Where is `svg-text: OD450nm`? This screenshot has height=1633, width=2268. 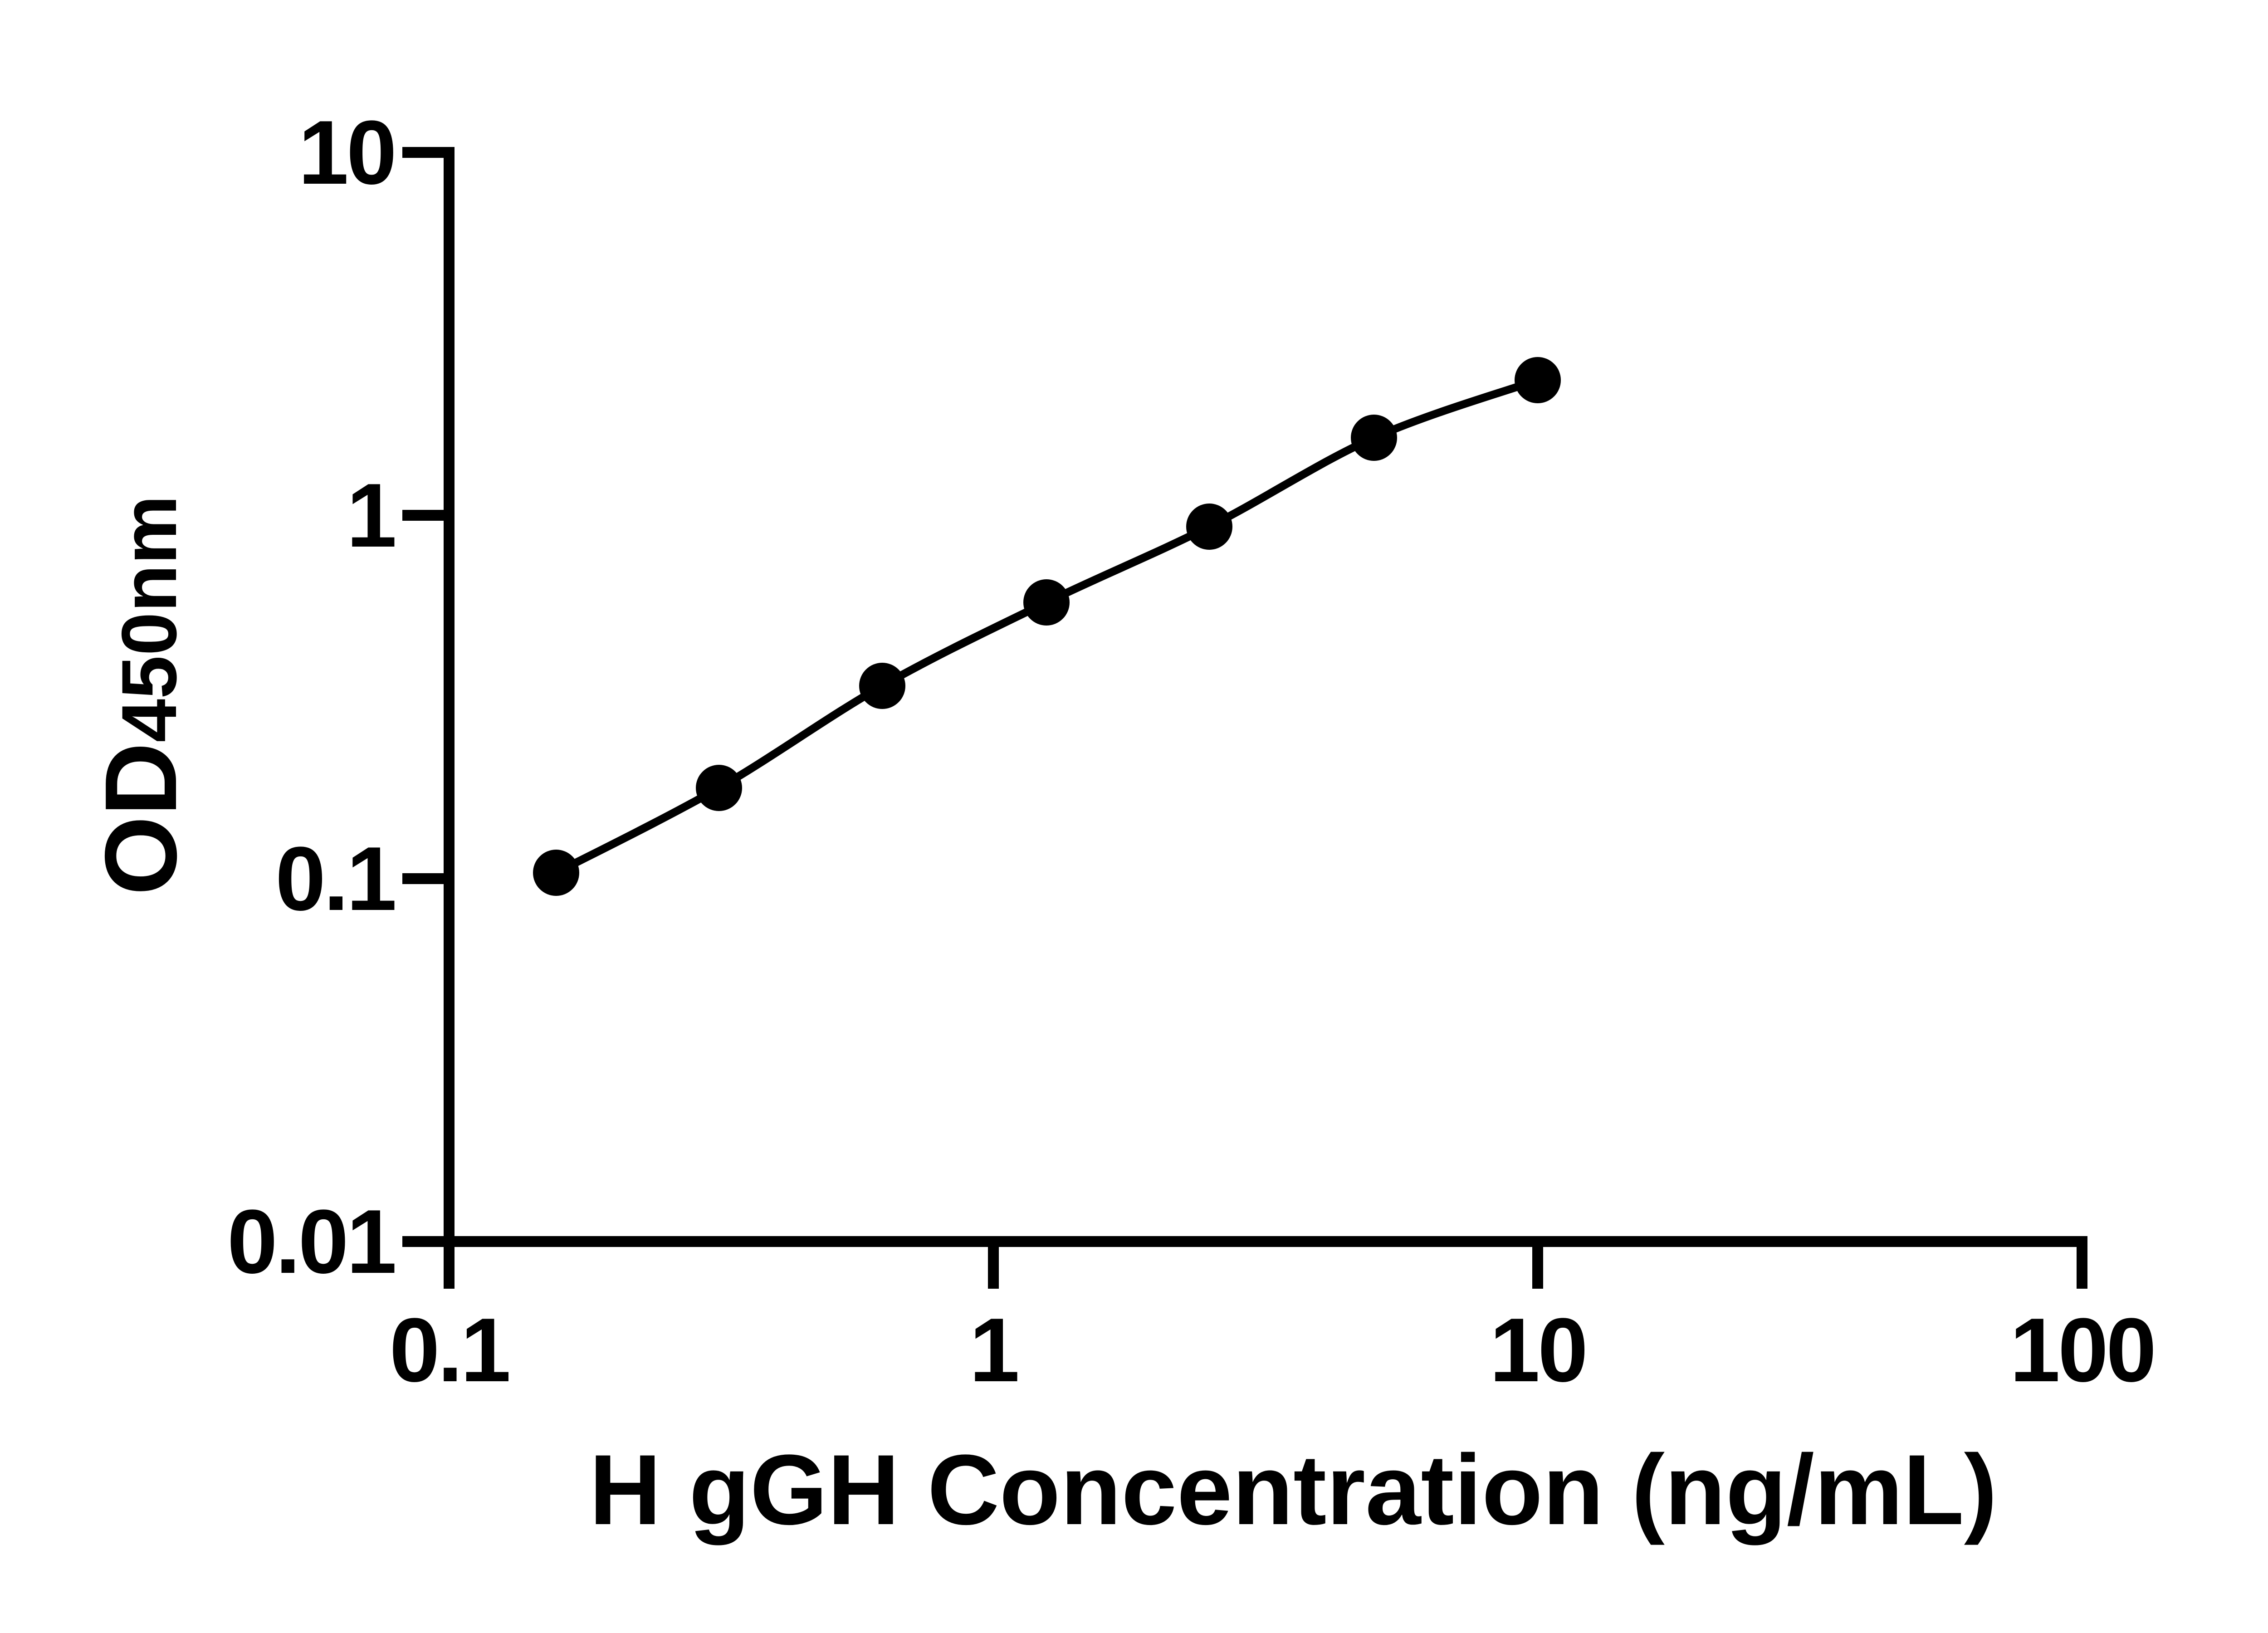
svg-text: OD450nm is located at coordinates (140, 695).